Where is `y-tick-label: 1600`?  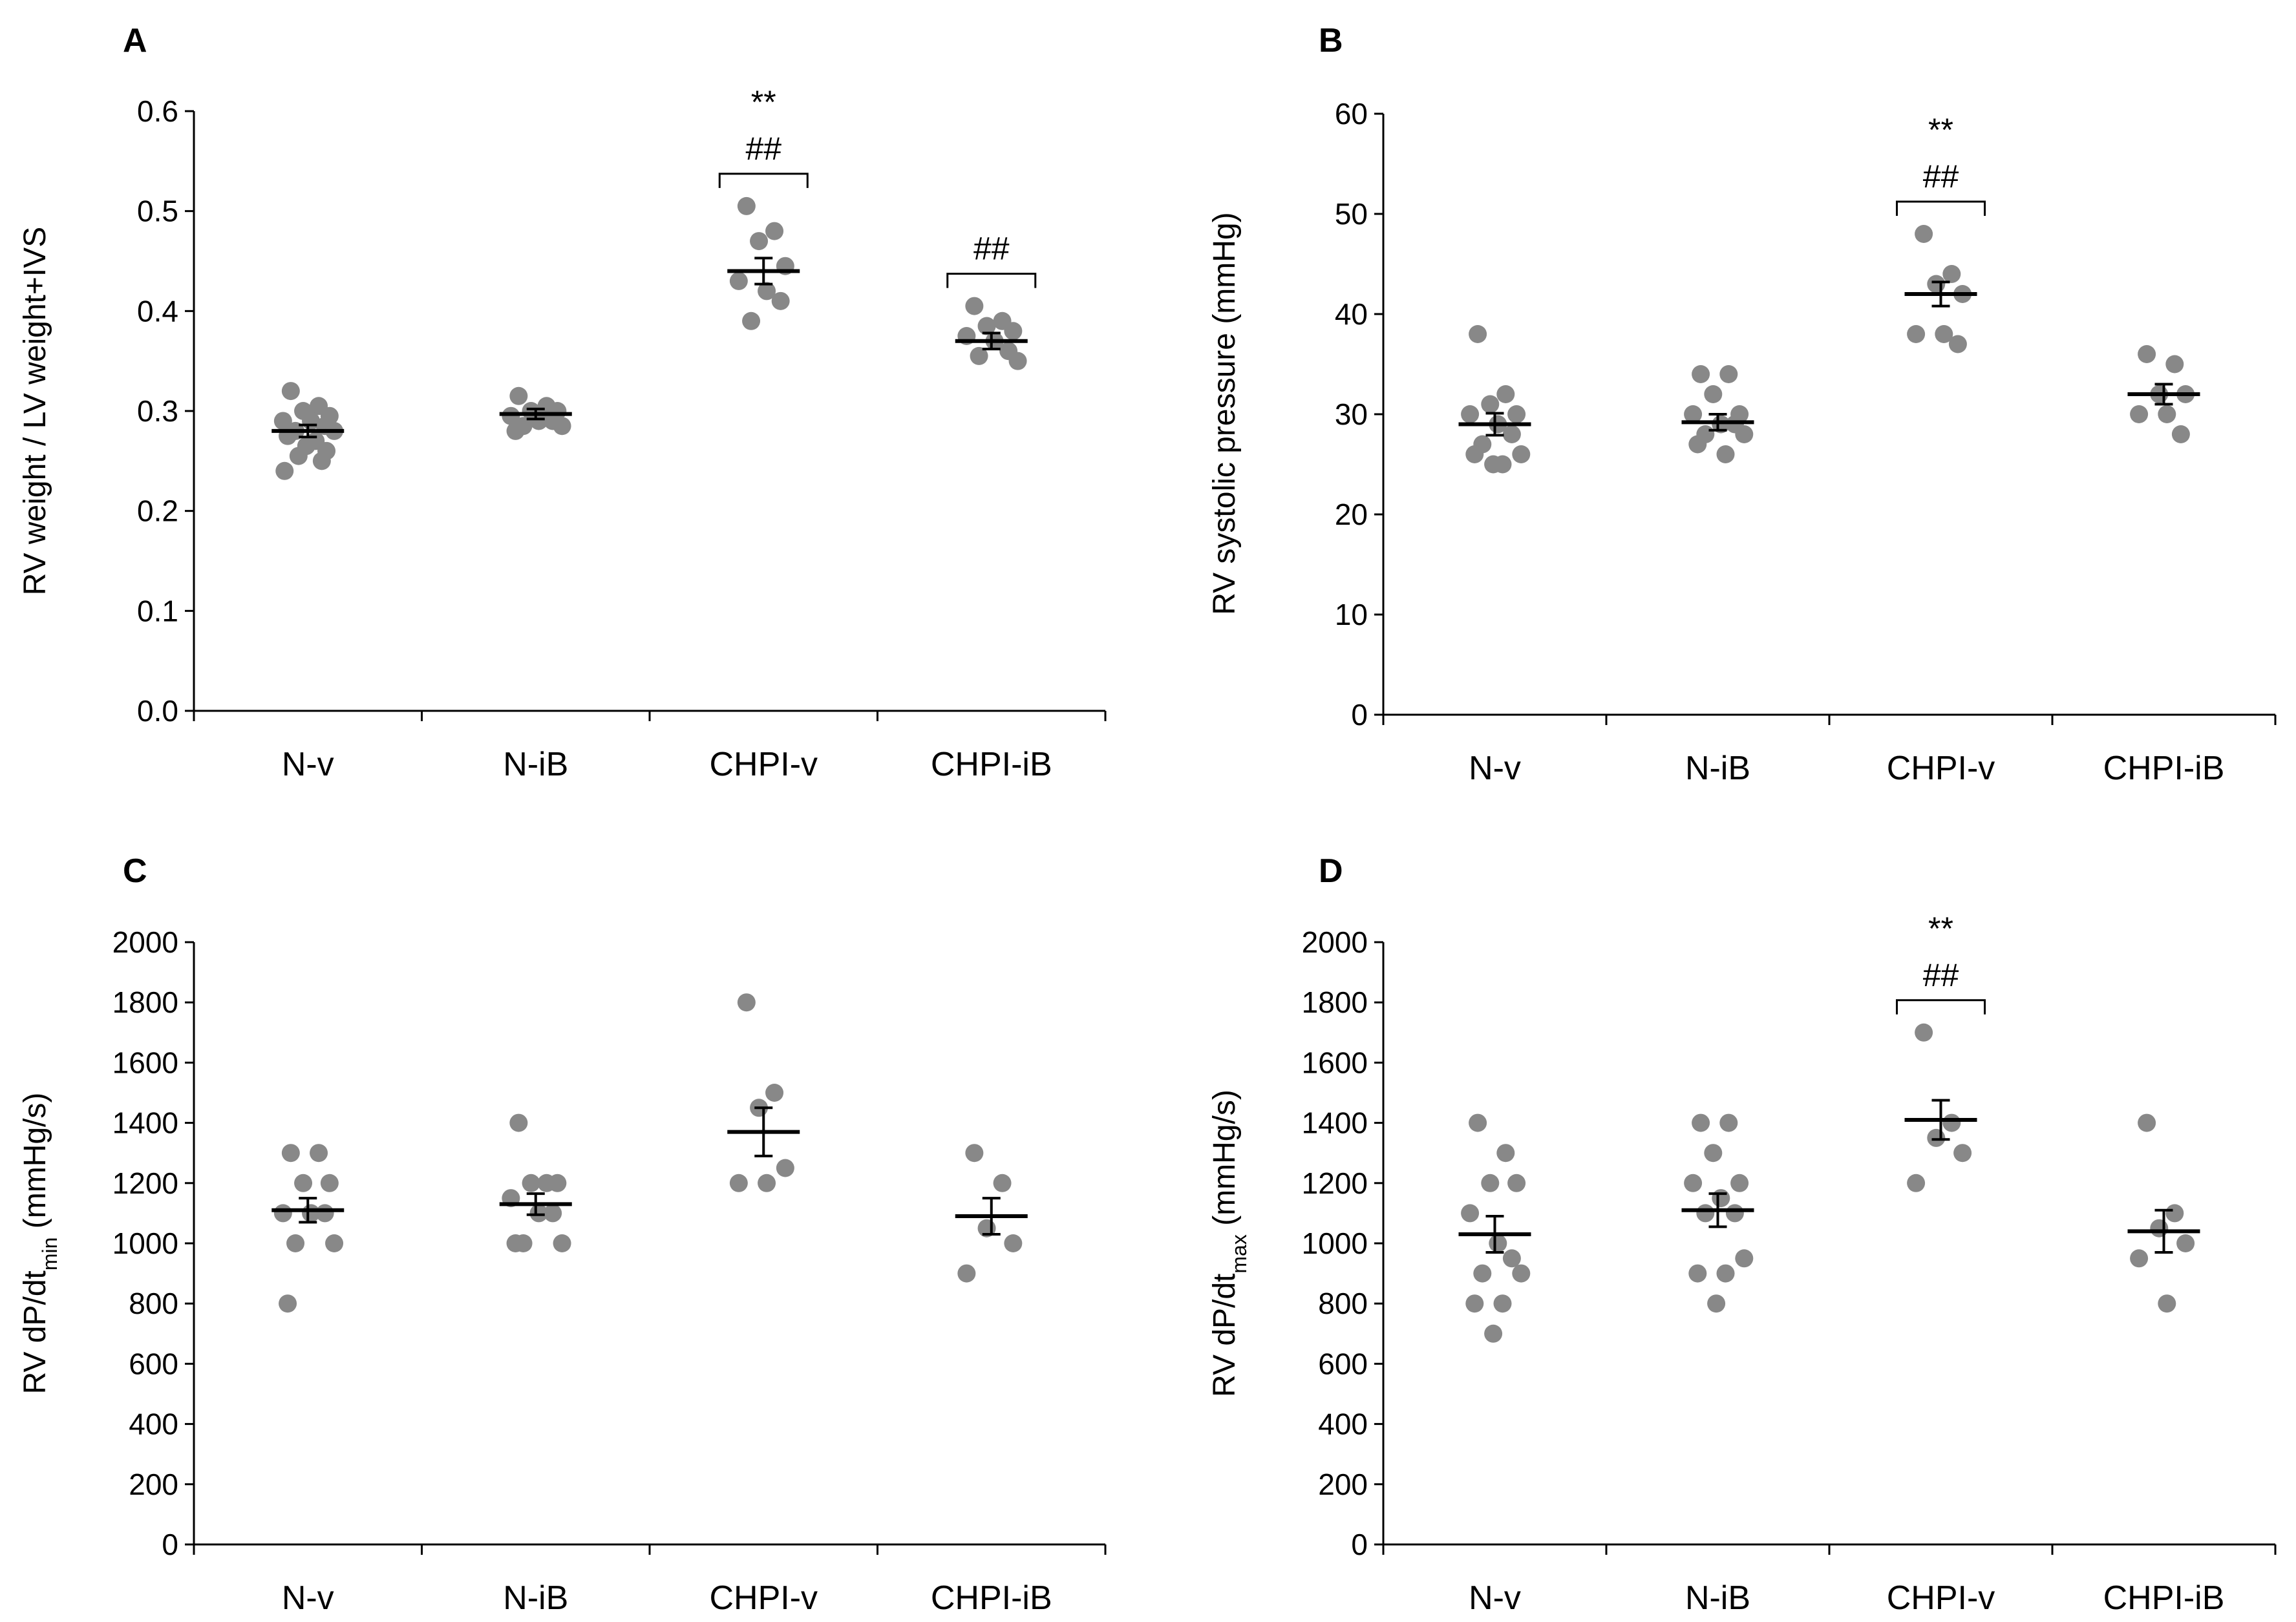
y-tick-label: 1600 is located at coordinates (145, 1062).